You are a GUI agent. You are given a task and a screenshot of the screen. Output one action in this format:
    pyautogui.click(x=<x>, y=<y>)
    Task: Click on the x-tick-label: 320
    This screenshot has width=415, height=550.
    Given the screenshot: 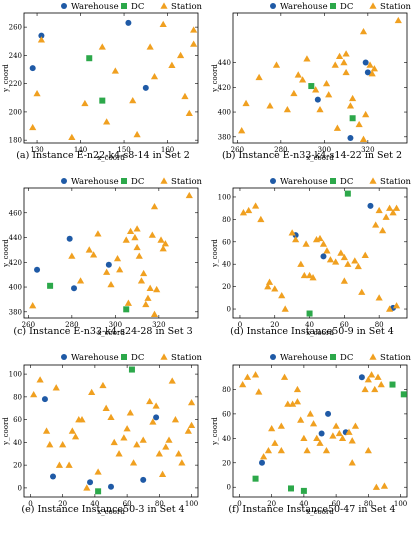 What is the action you would take?
    pyautogui.click(x=158, y=325)
    